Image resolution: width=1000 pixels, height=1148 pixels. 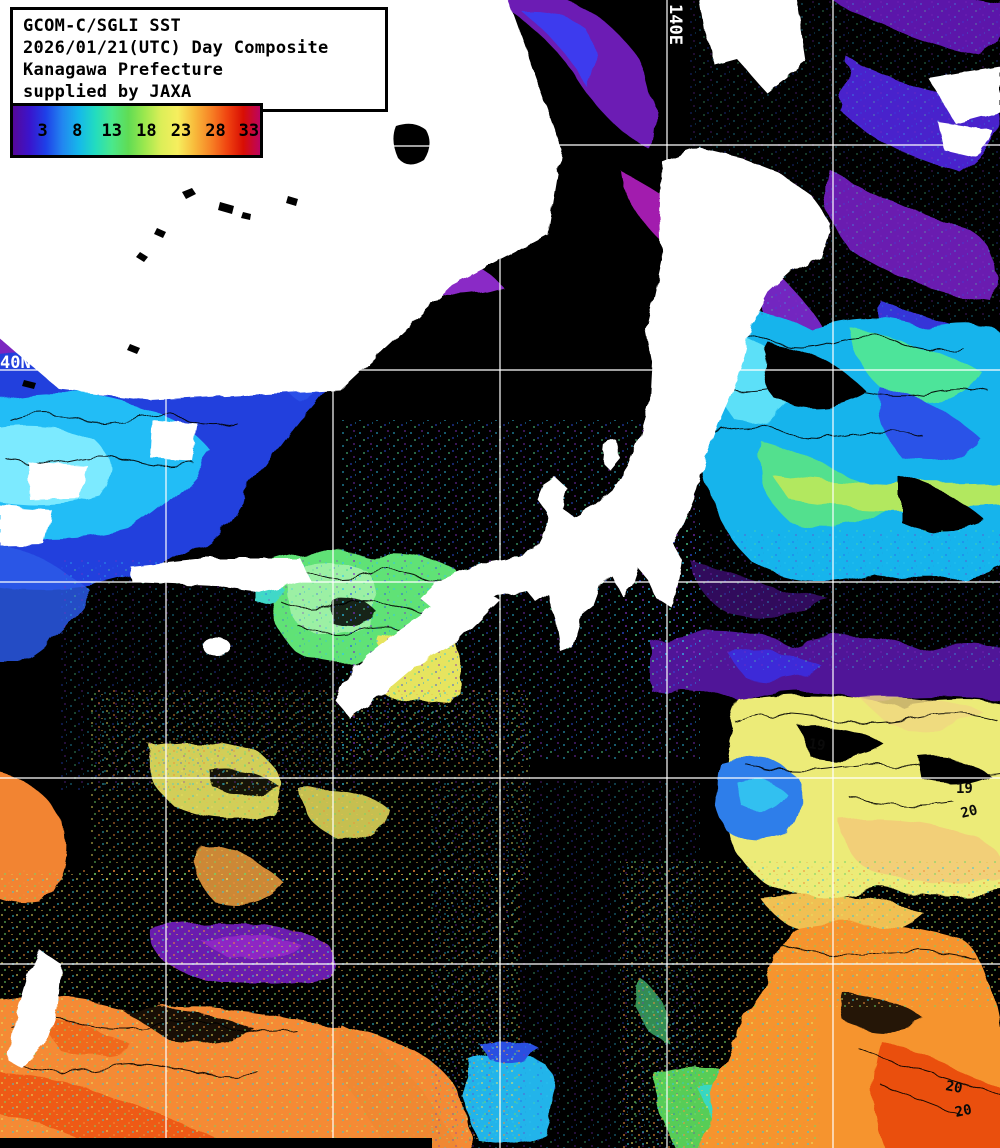 What do you see at coordinates (611, 455) in the screenshot?
I see `land-sado` at bounding box center [611, 455].